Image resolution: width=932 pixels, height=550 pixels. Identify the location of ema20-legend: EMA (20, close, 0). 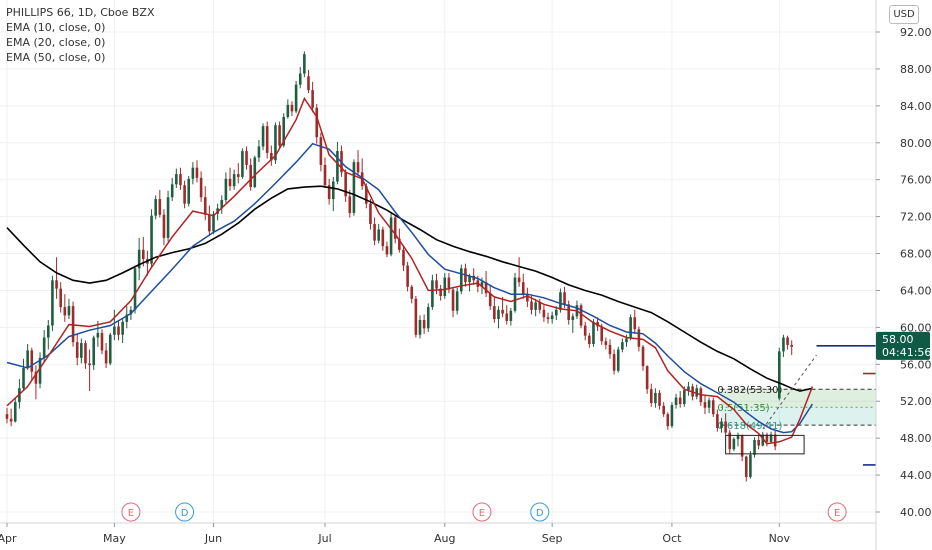
(56, 42).